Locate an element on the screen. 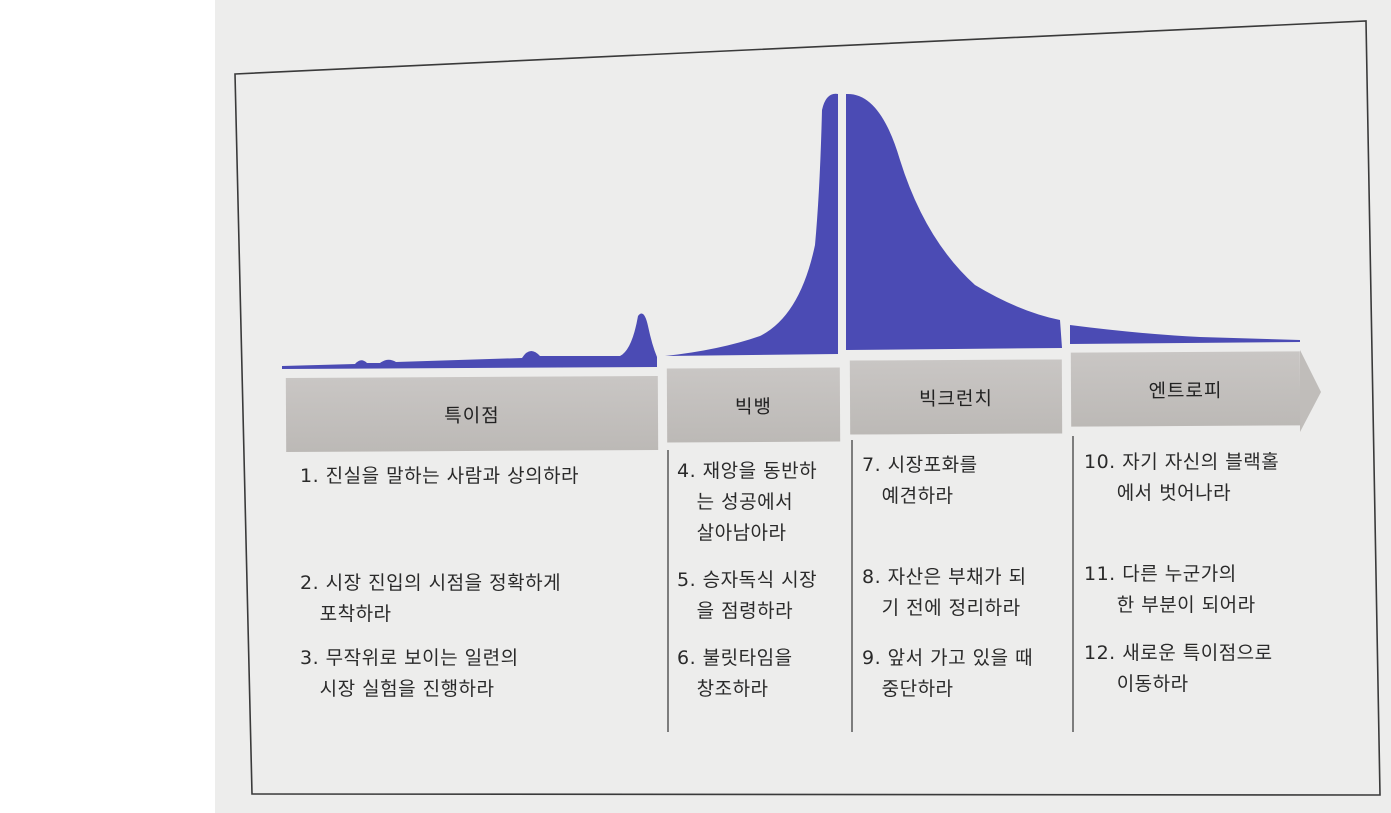  step-9: 9. 앞서 가고 있을 때 중단하라 is located at coordinates (948, 673).